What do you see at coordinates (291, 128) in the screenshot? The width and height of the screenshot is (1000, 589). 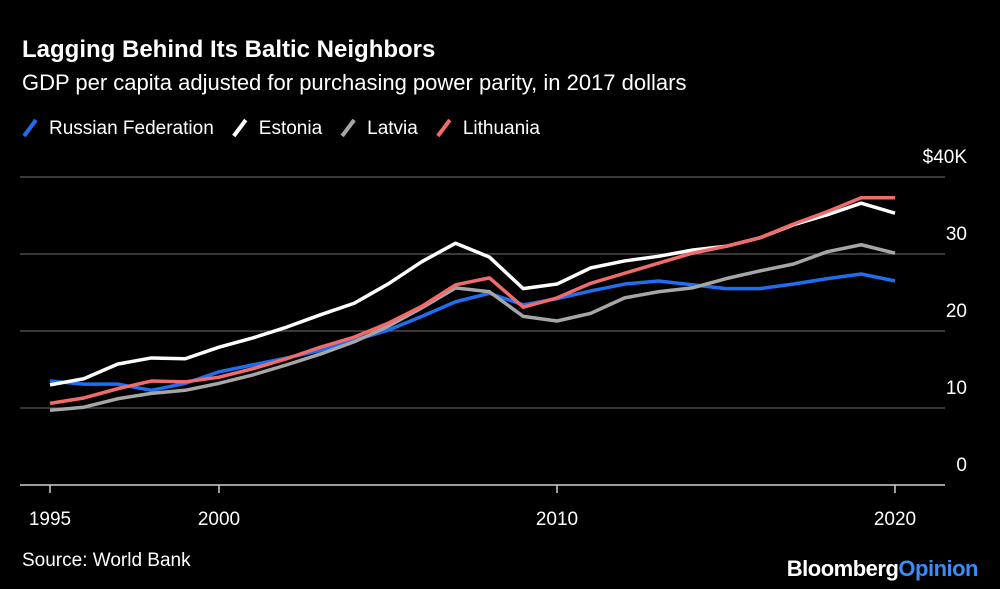 I see `legend-label: Estonia` at bounding box center [291, 128].